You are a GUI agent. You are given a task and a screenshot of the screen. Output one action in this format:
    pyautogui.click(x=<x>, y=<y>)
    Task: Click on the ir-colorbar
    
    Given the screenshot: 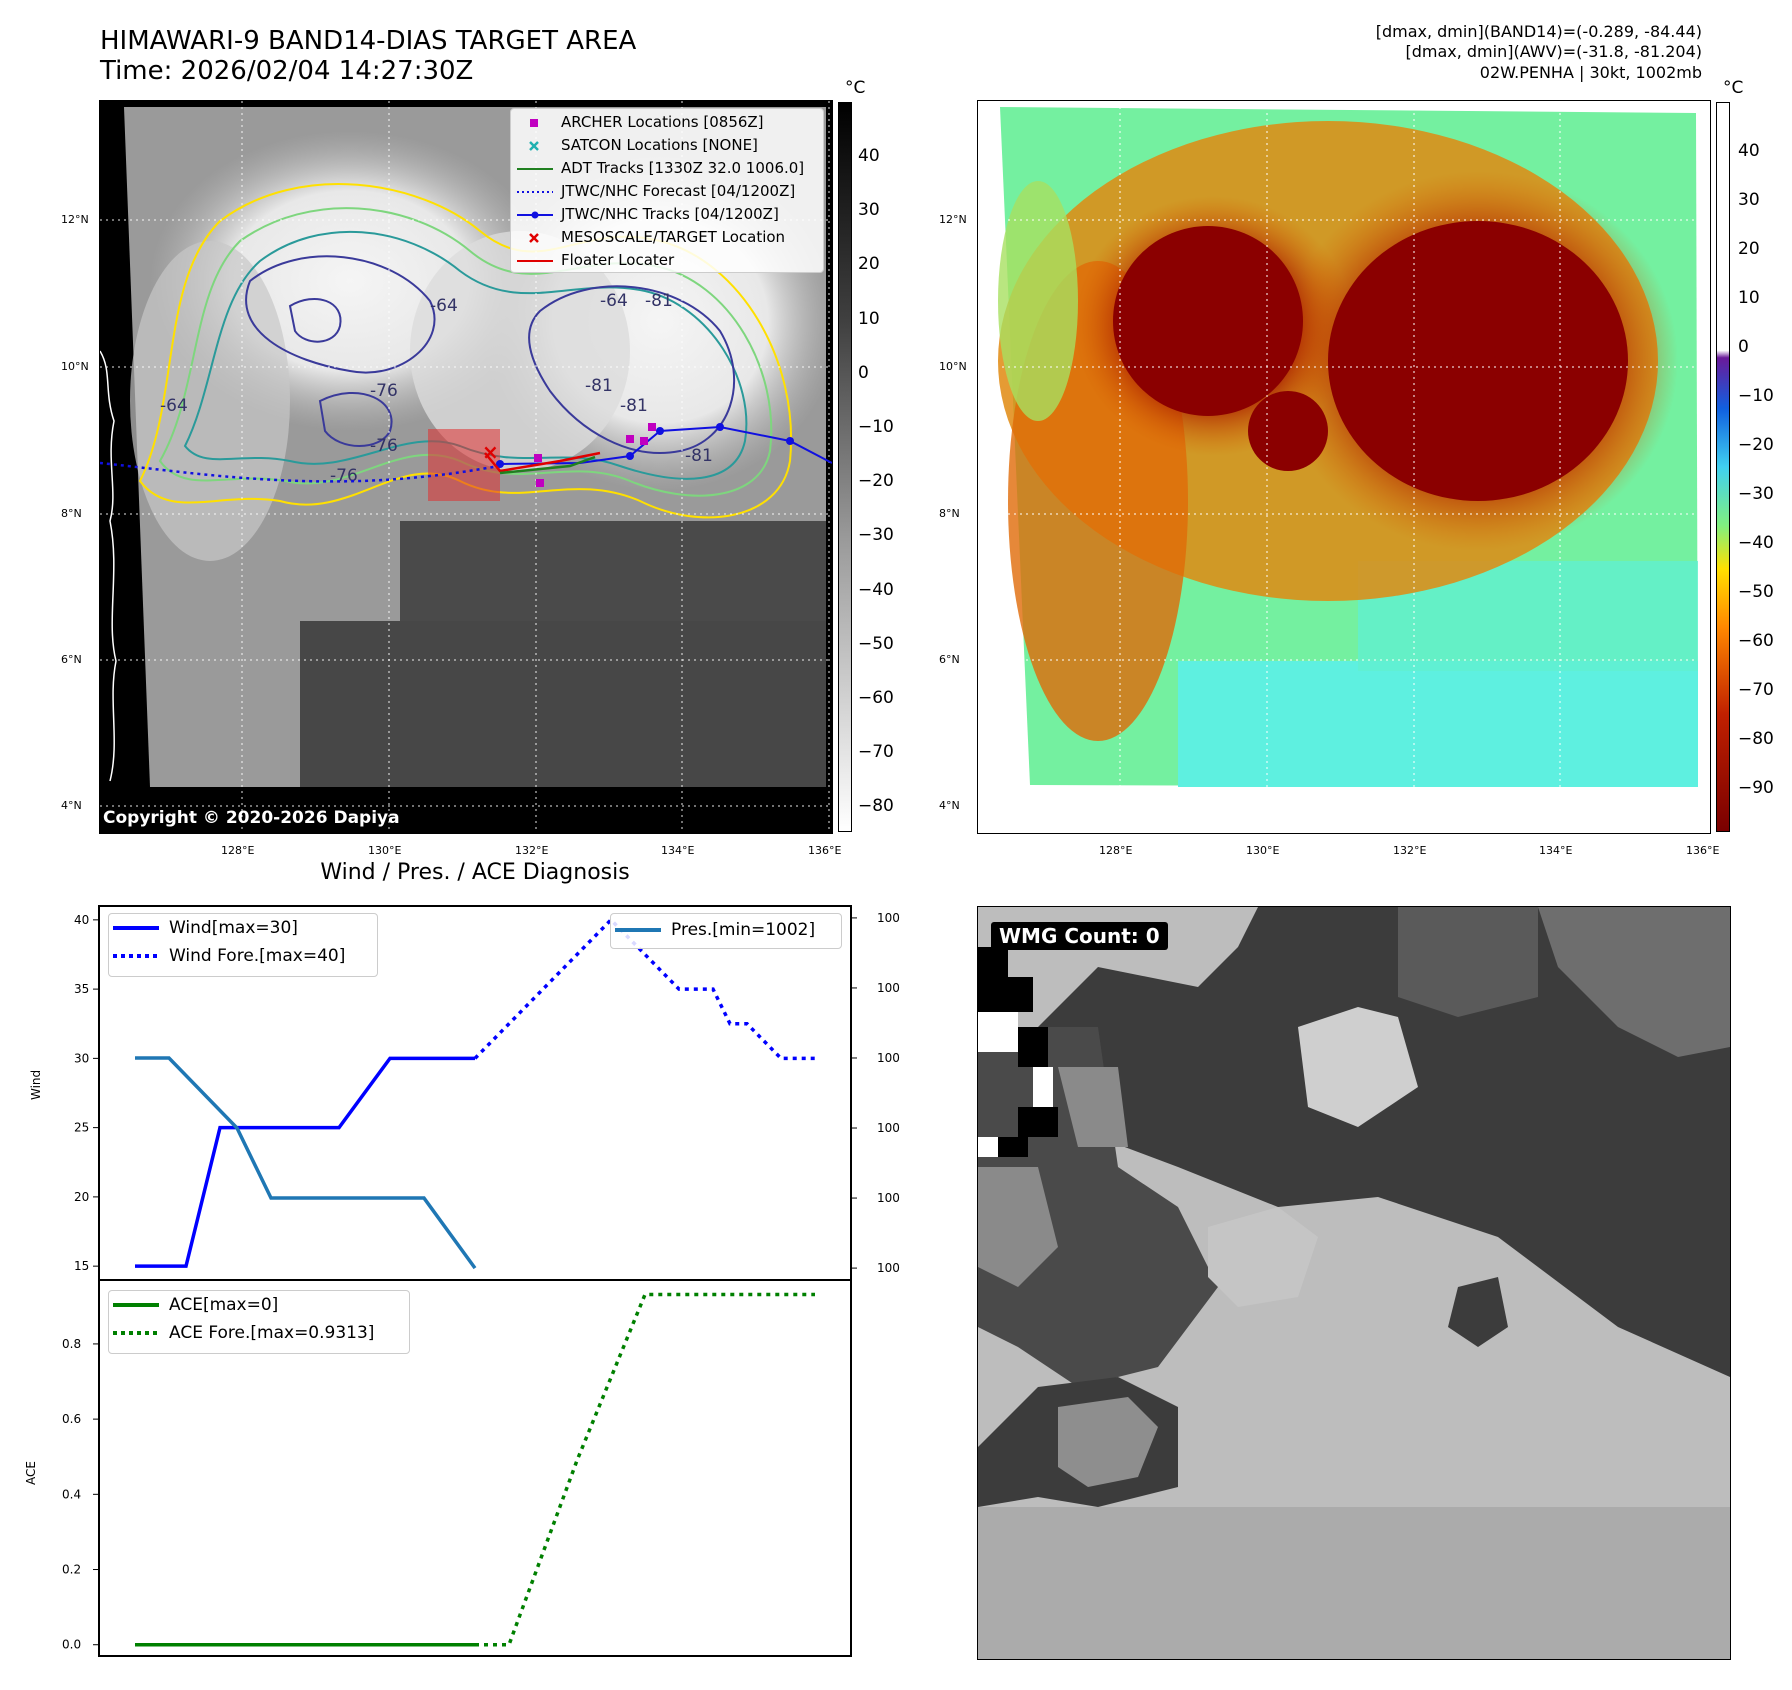 What is the action you would take?
    pyautogui.click(x=845, y=467)
    